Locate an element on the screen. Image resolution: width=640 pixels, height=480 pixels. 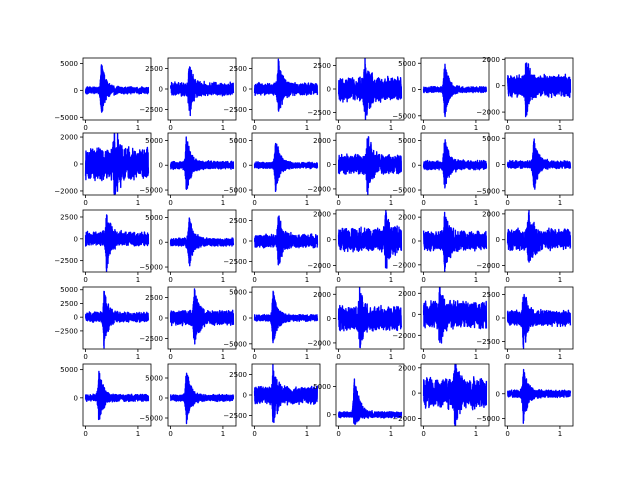
subplot: 0 1 −5000 0 is located at coordinates (525, 400).